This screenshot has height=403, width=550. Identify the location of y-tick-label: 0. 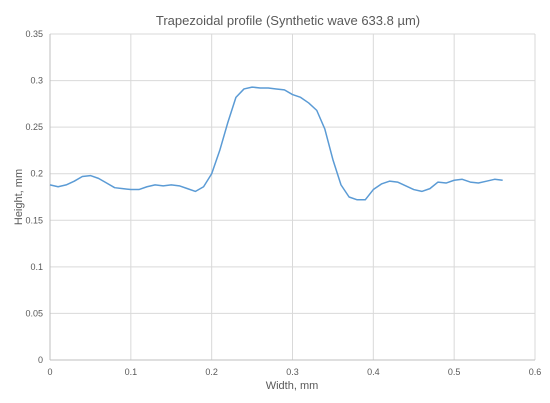
(40, 360).